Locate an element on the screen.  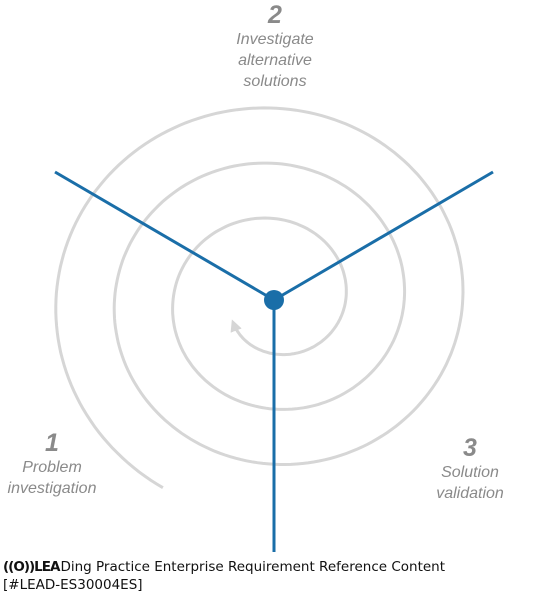
footer-reference-id: [#LEAD-ES30004ES] is located at coordinates (73, 585).